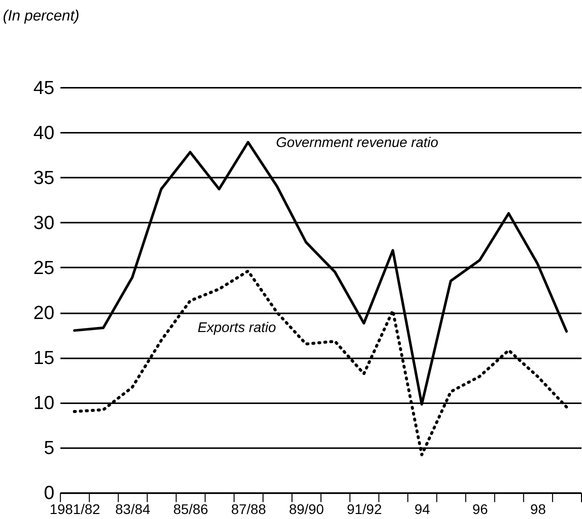 The width and height of the screenshot is (582, 519). What do you see at coordinates (43, 268) in the screenshot?
I see `y-tick-label: 25` at bounding box center [43, 268].